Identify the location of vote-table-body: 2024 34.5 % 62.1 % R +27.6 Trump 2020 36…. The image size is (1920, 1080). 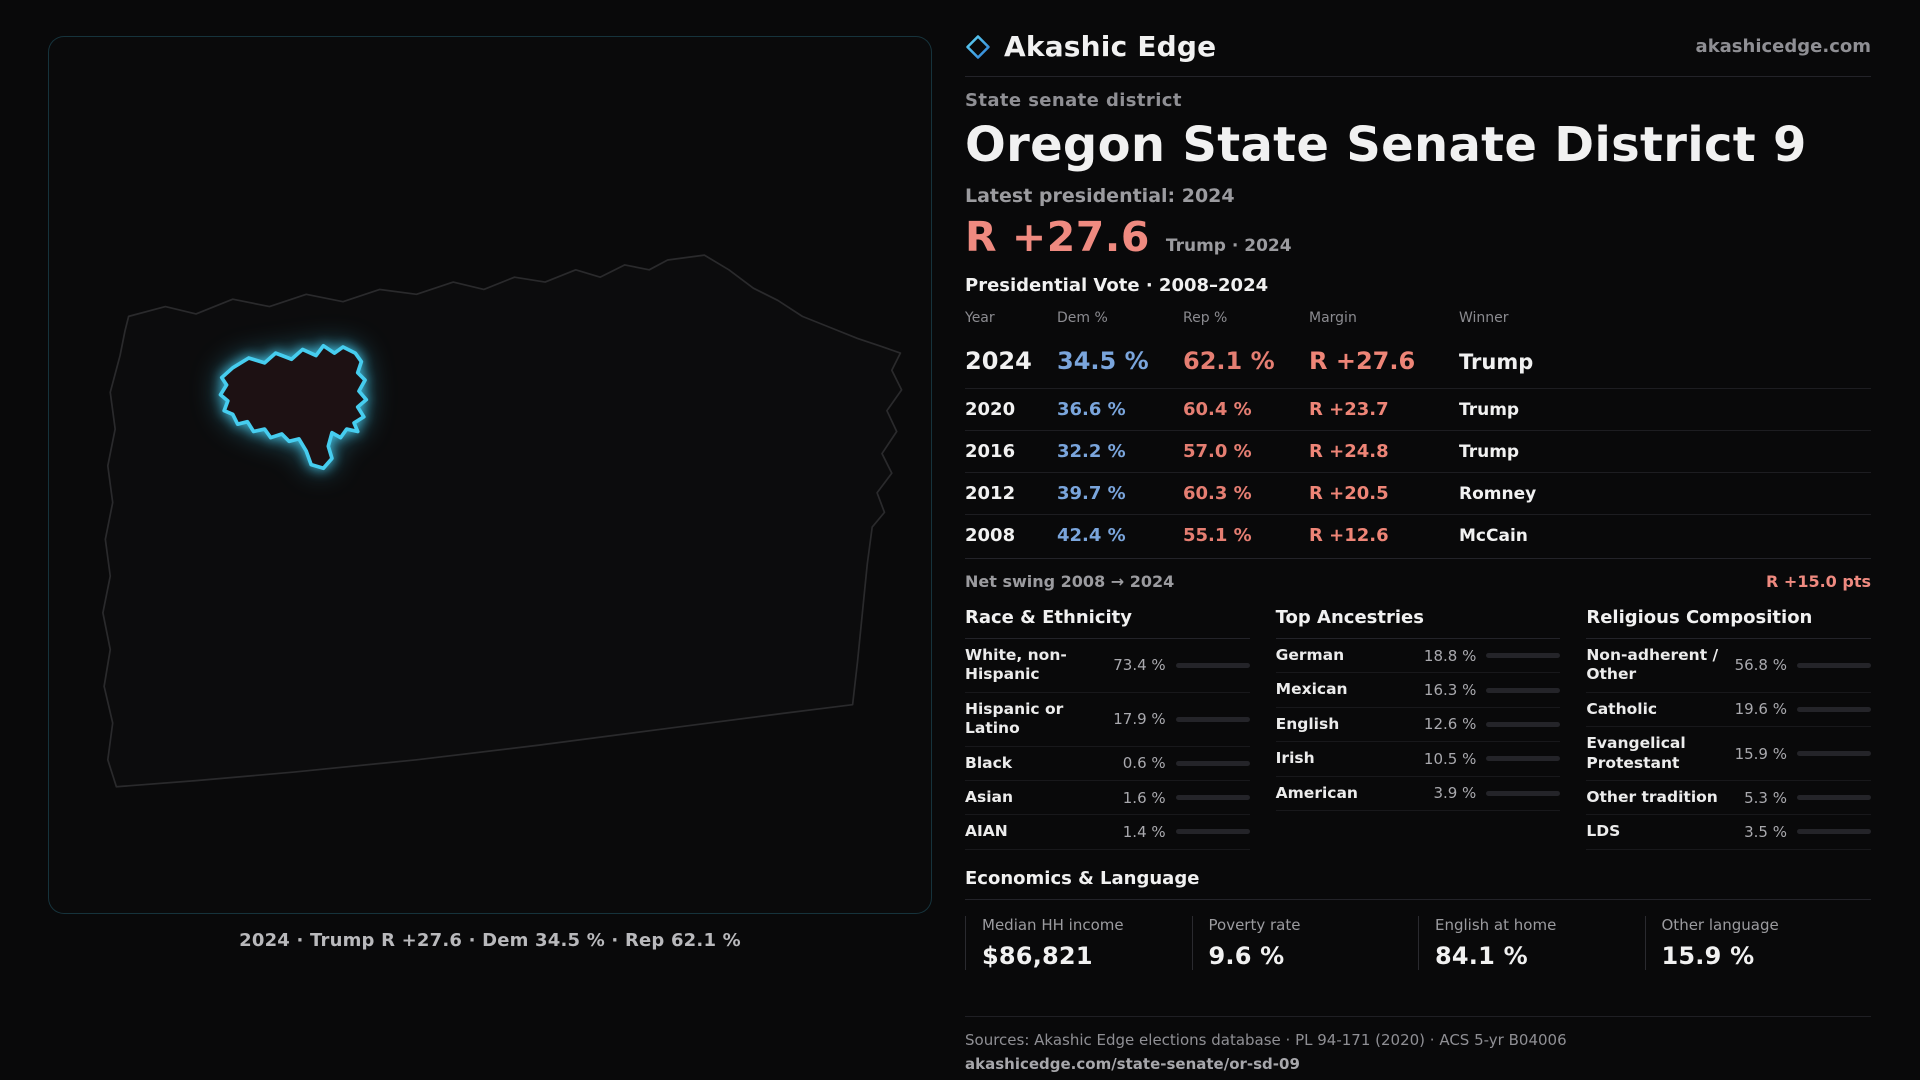
(1418, 445).